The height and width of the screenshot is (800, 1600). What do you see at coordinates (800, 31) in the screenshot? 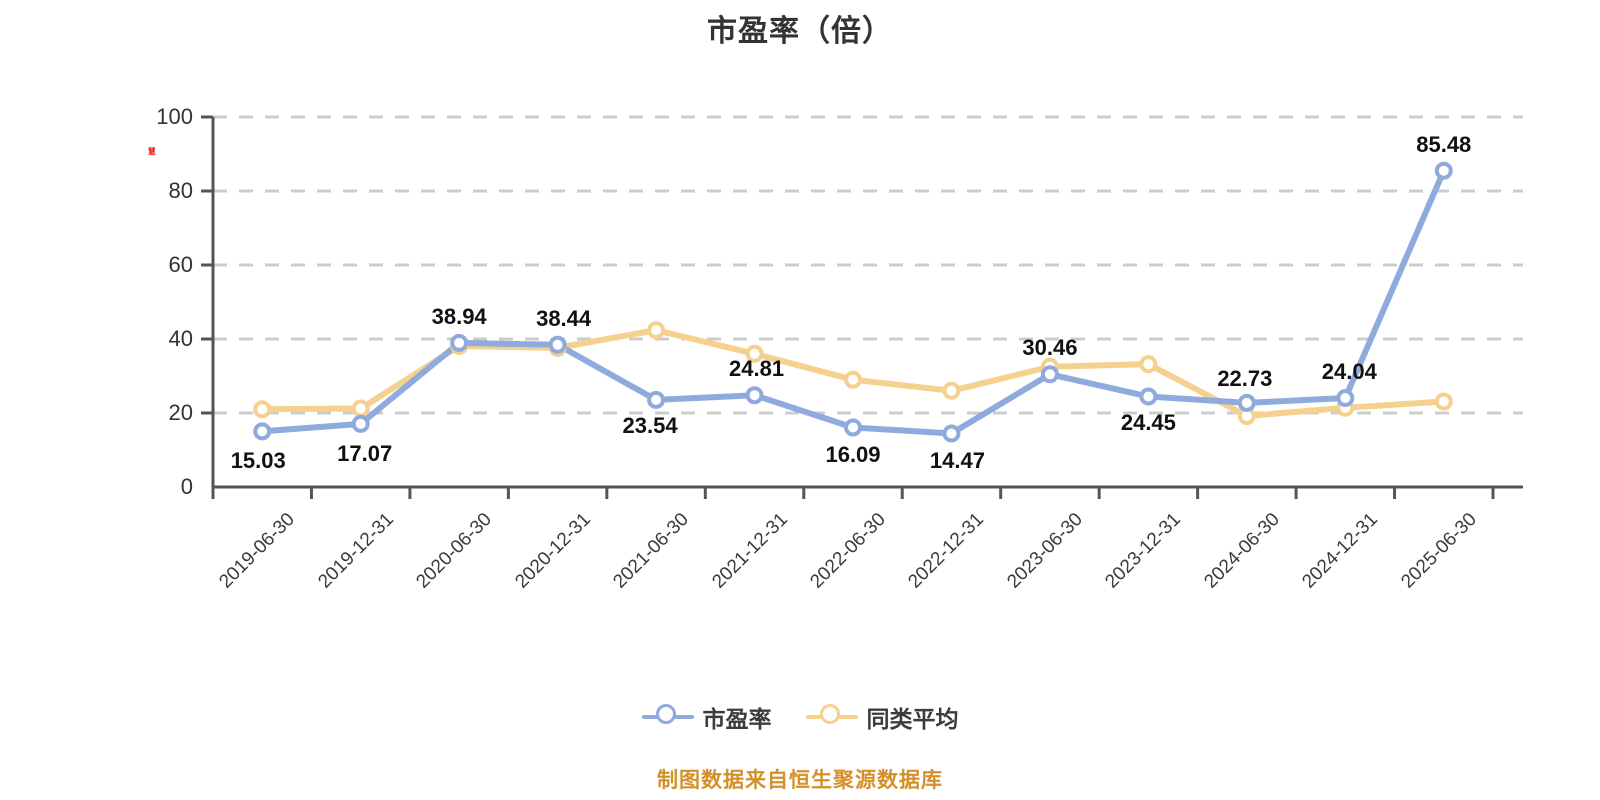
I see `chart-title: 市盈率（倍）` at bounding box center [800, 31].